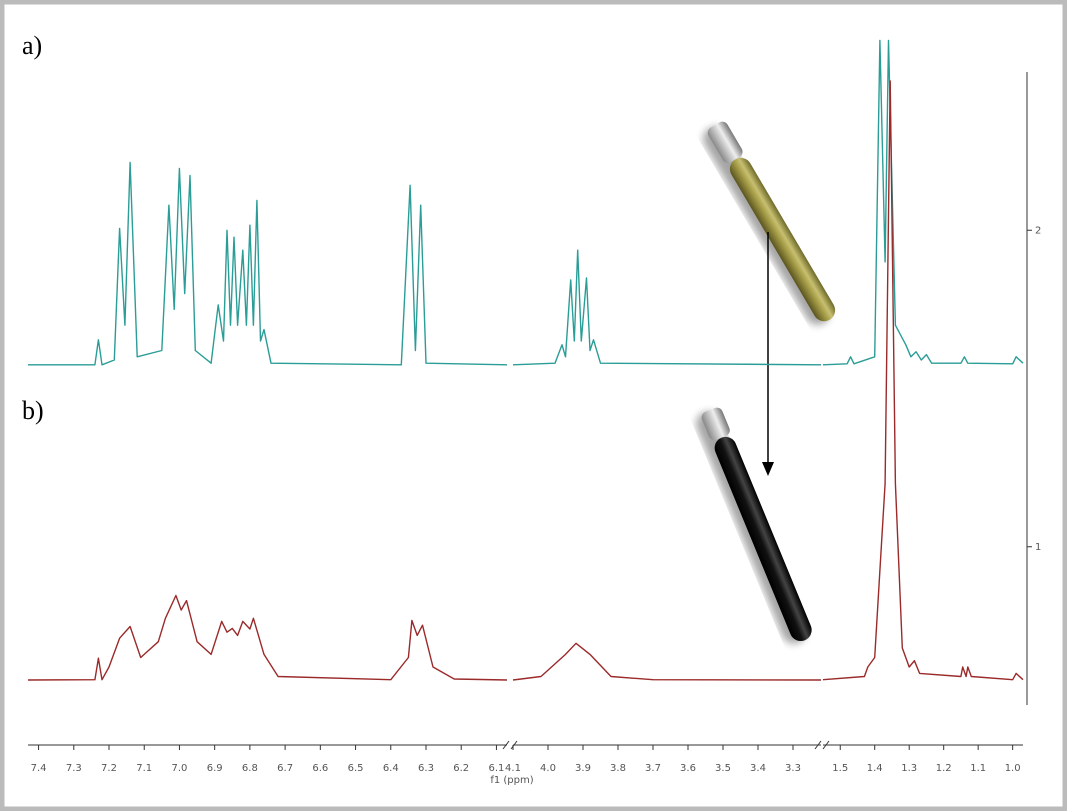 The width and height of the screenshot is (1067, 811). I want to click on panel-label: a), so click(32, 45).